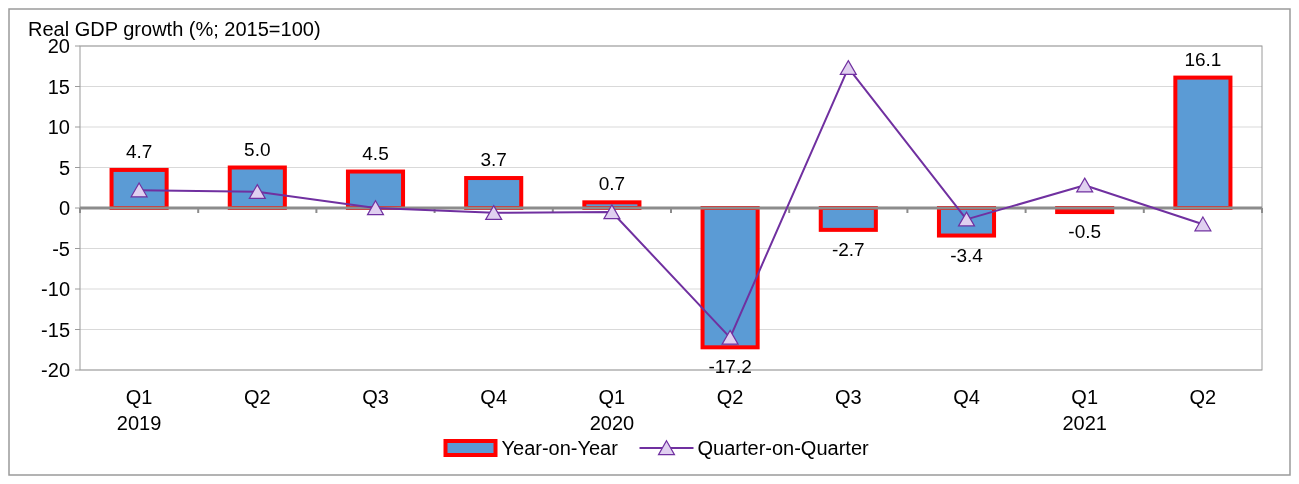 The image size is (1299, 484). I want to click on y-tick-label: 0, so click(64, 208).